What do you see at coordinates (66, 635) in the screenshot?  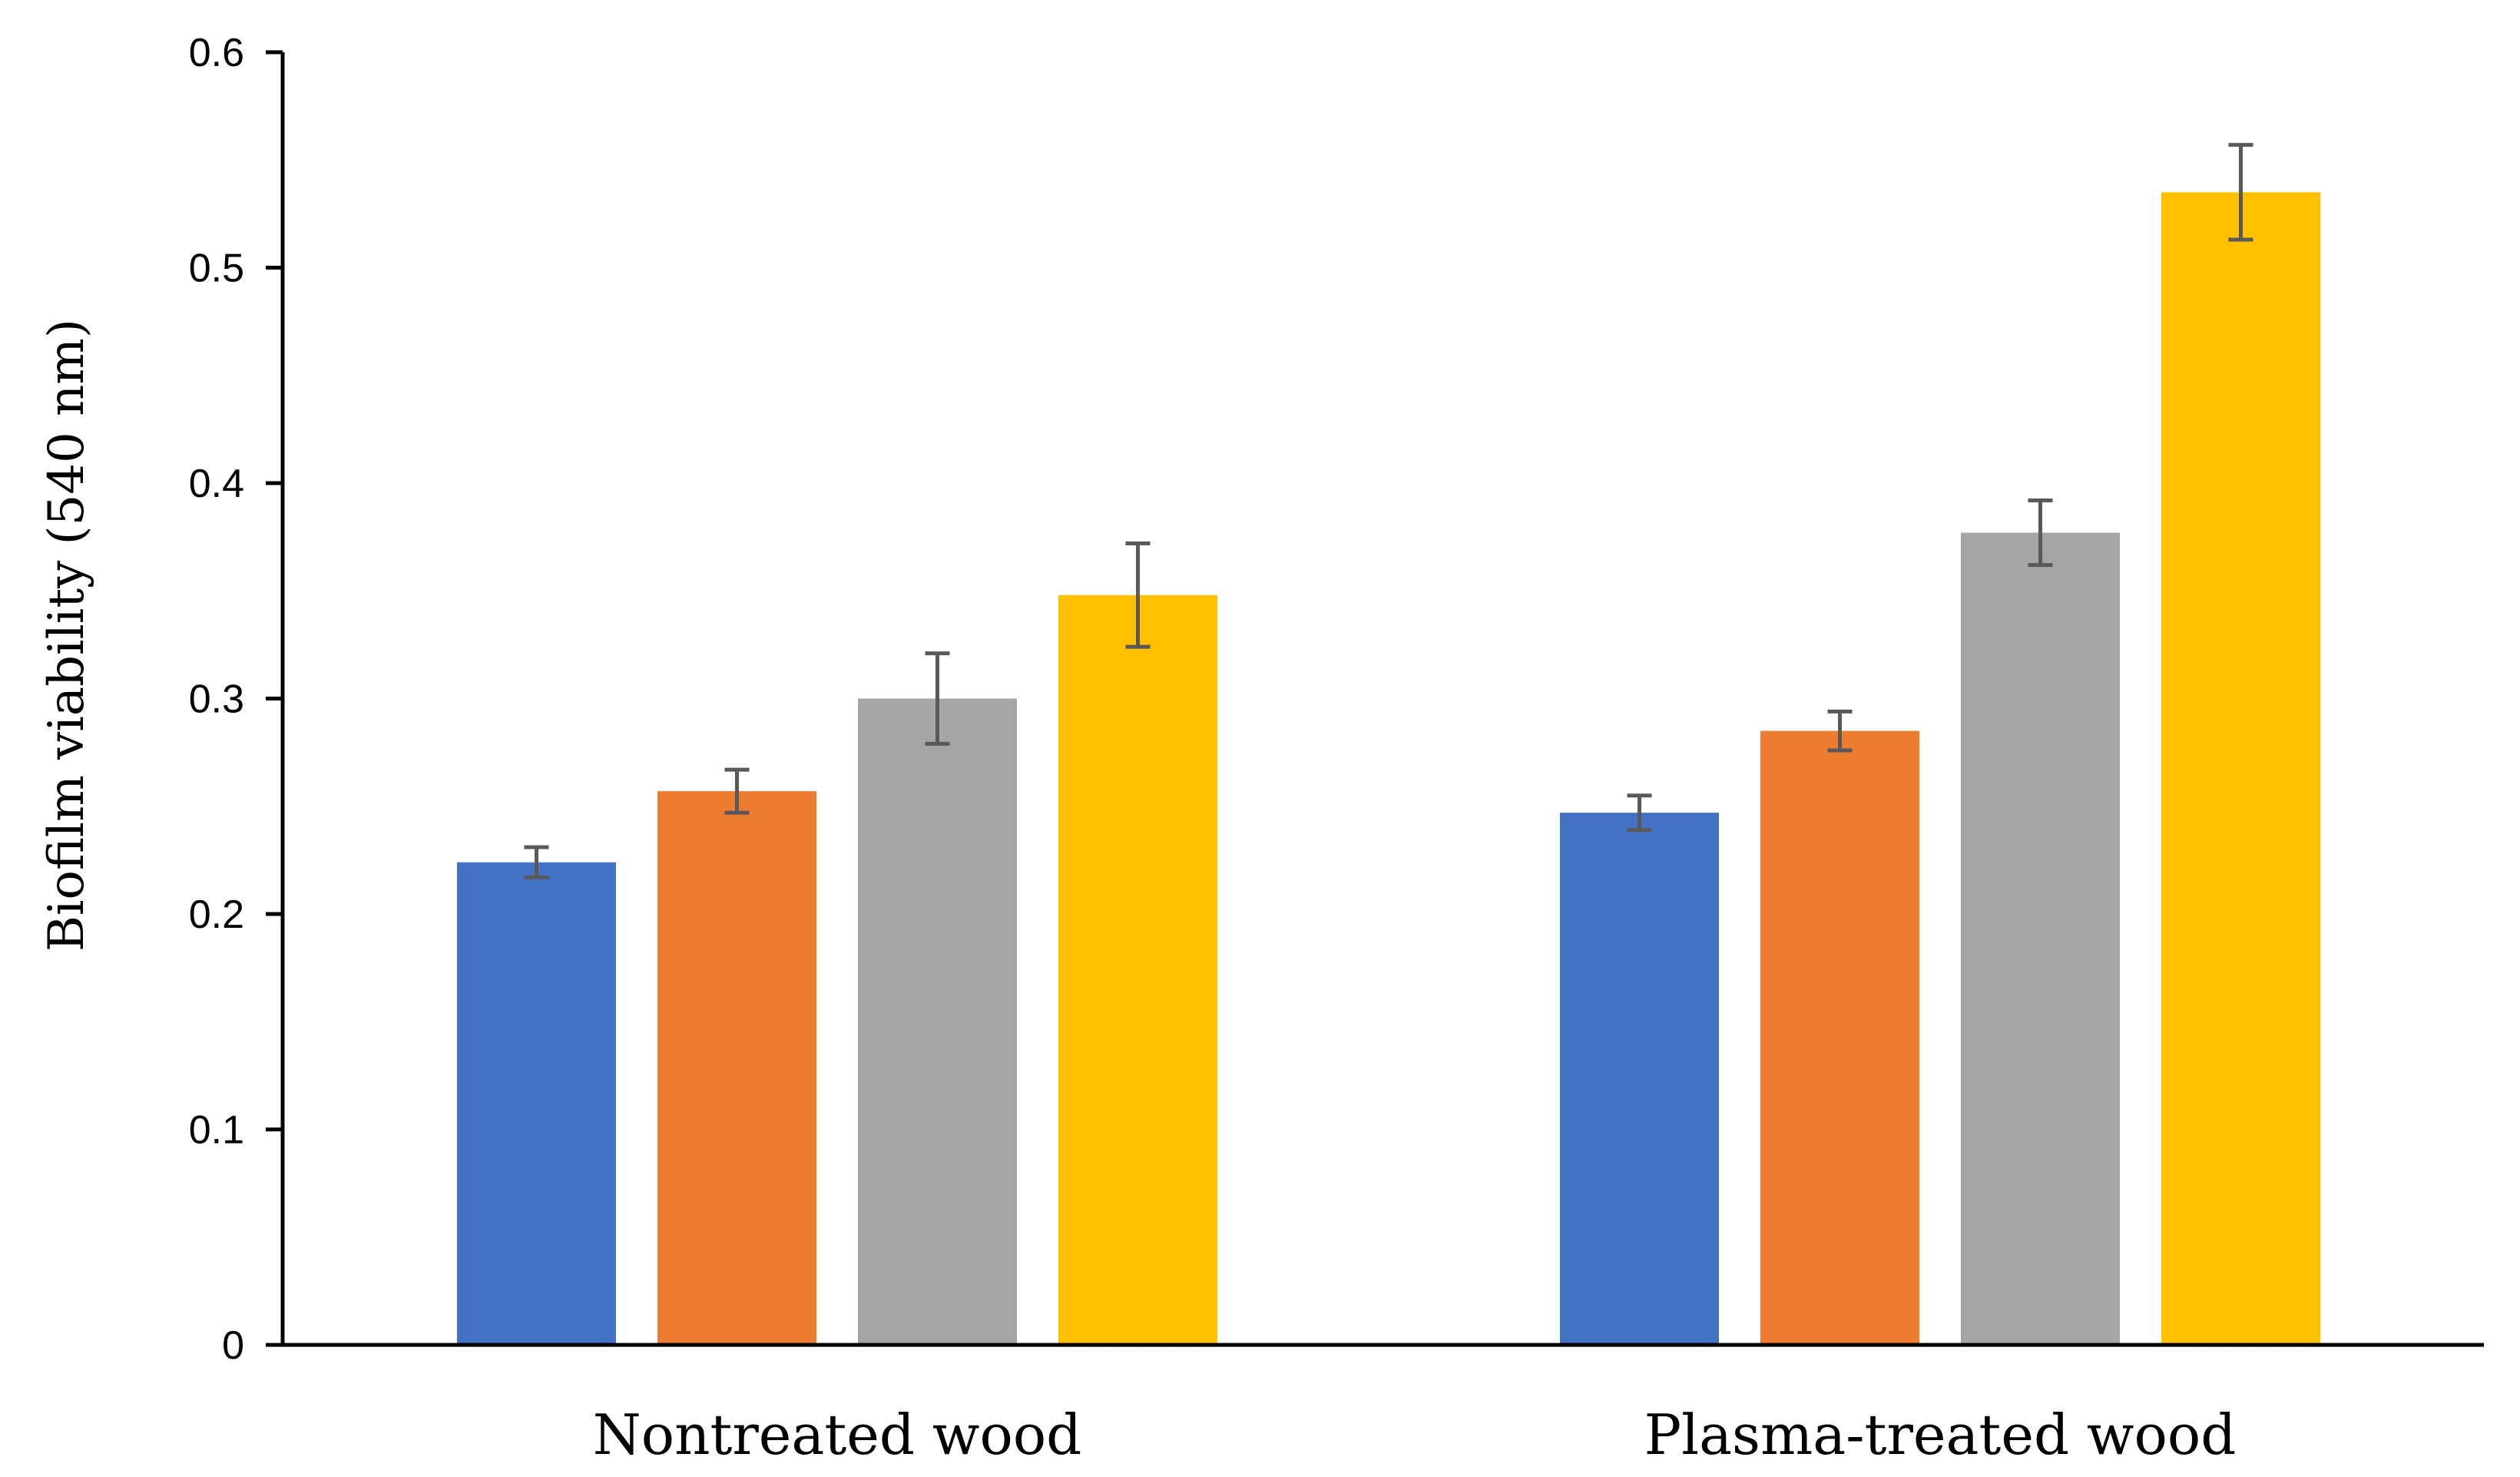 I see `y-axis-title: Biofilm viability (540 nm)` at bounding box center [66, 635].